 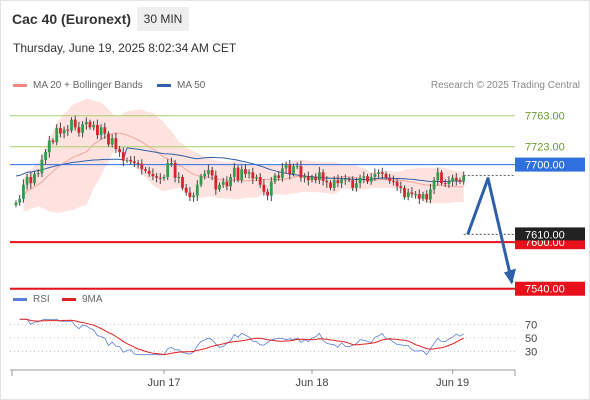 What do you see at coordinates (550, 234) in the screenshot?
I see `last-price-tag` at bounding box center [550, 234].